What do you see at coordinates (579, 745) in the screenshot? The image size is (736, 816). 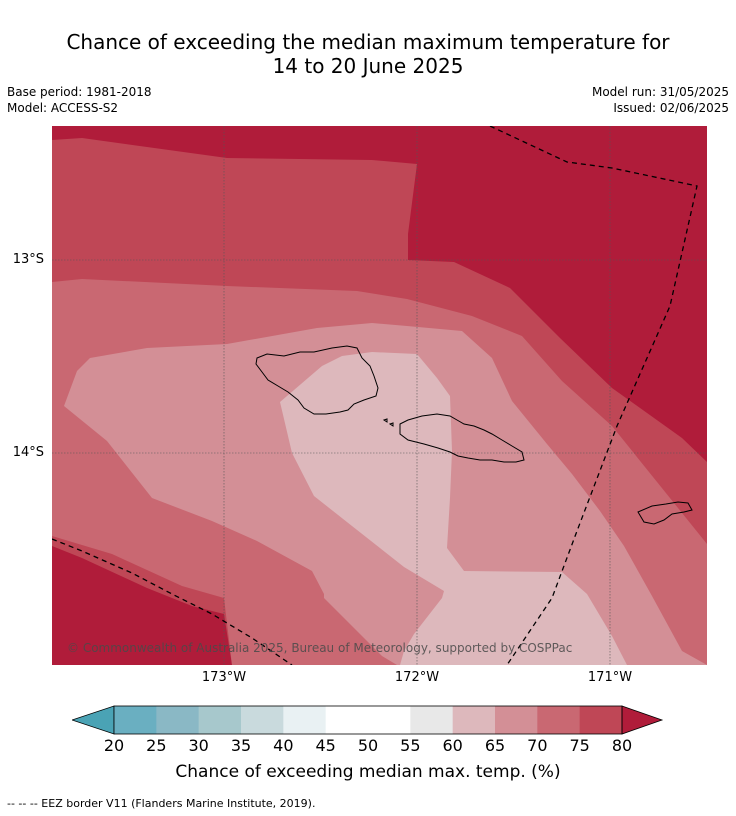 I see `colorbar-tick-label: 75` at bounding box center [579, 745].